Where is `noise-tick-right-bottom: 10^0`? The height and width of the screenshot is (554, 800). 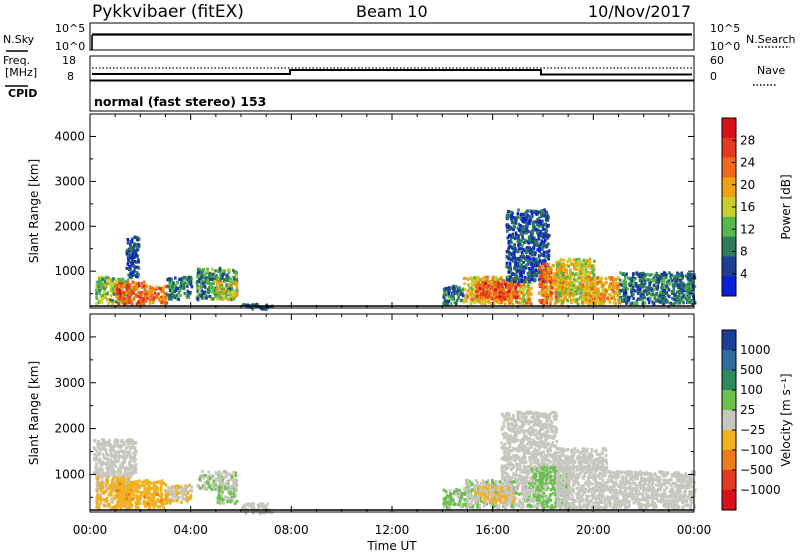
noise-tick-right-bottom: 10^0 is located at coordinates (725, 46).